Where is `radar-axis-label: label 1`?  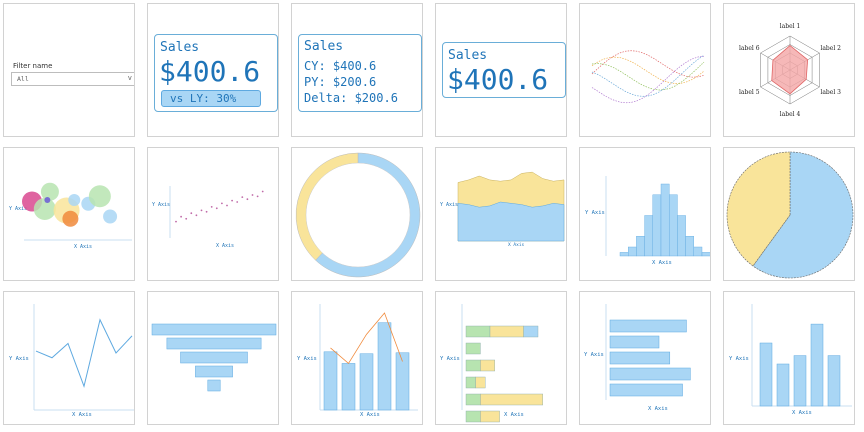
radar-axis-label: label 1 is located at coordinates (790, 26).